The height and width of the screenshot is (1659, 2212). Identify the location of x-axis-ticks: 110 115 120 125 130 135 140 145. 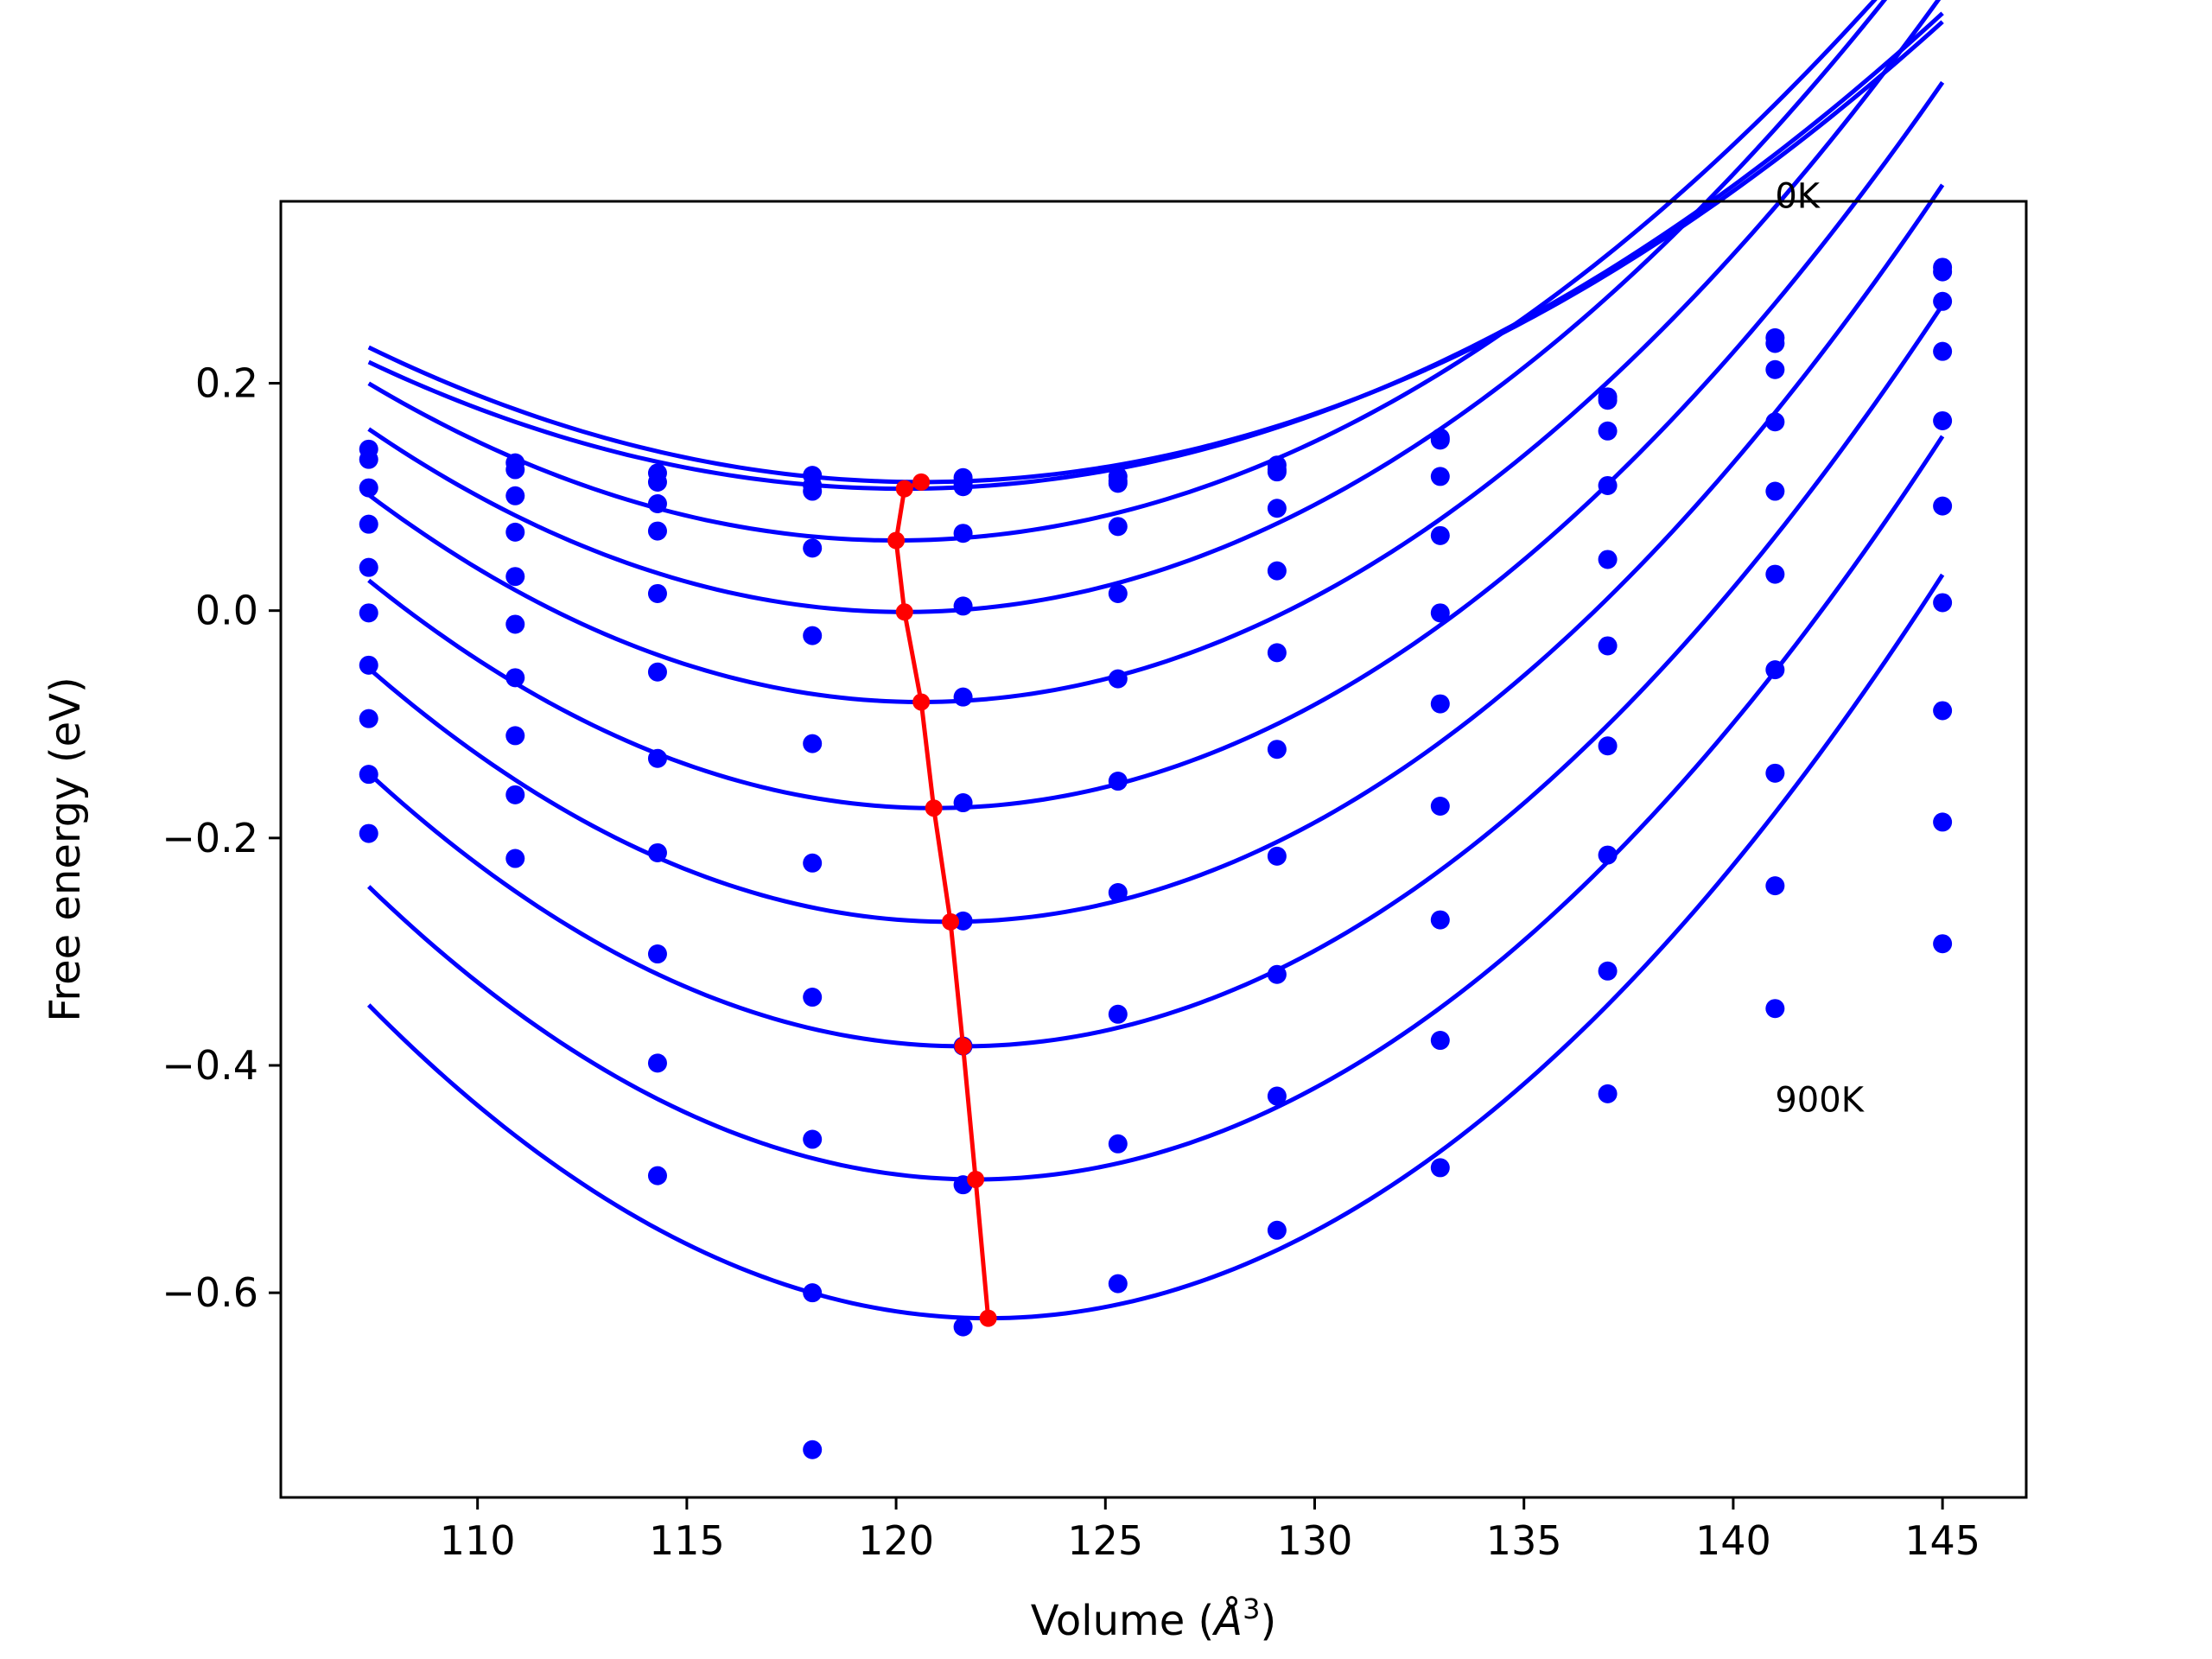
(1210, 1530).